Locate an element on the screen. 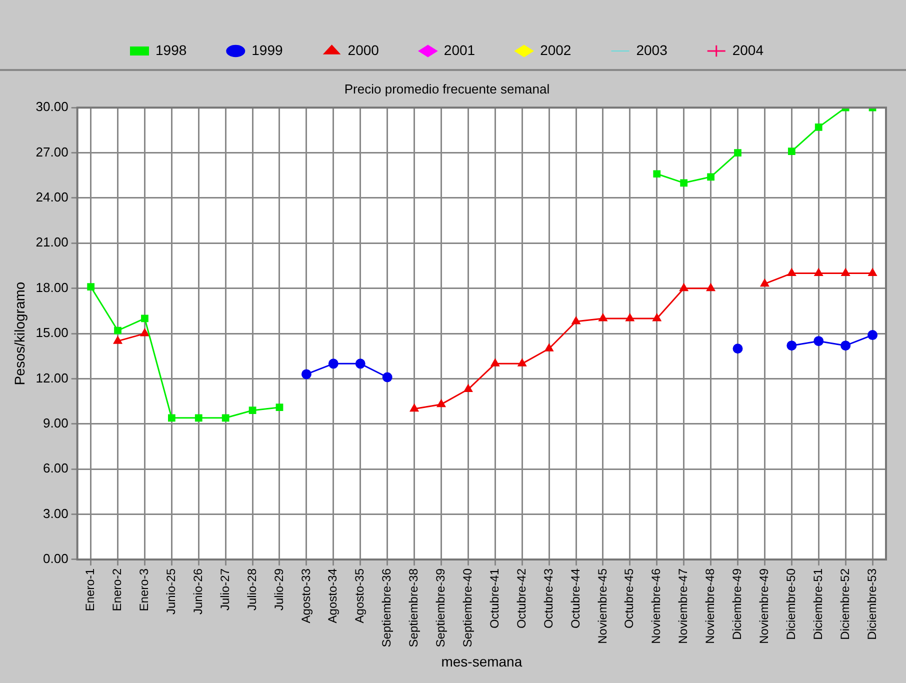 This screenshot has height=683, width=906. x-tick-label: Junio-25 is located at coordinates (171, 591).